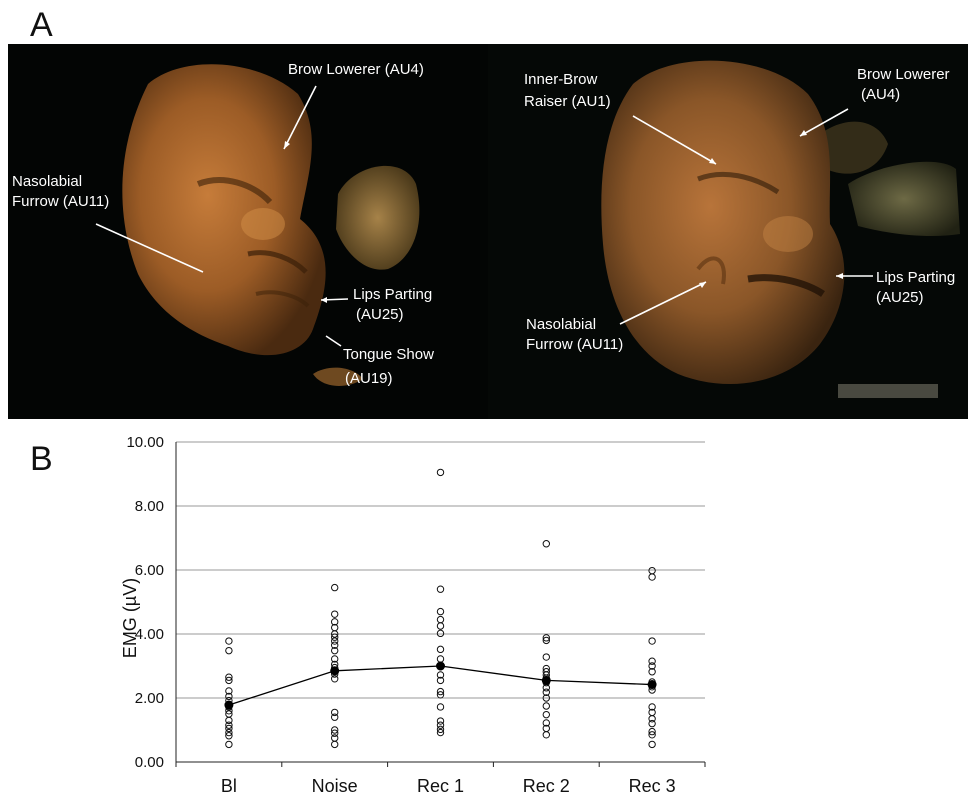  What do you see at coordinates (130, 618) in the screenshot?
I see `y-axis-label: EMG (µV)` at bounding box center [130, 618].